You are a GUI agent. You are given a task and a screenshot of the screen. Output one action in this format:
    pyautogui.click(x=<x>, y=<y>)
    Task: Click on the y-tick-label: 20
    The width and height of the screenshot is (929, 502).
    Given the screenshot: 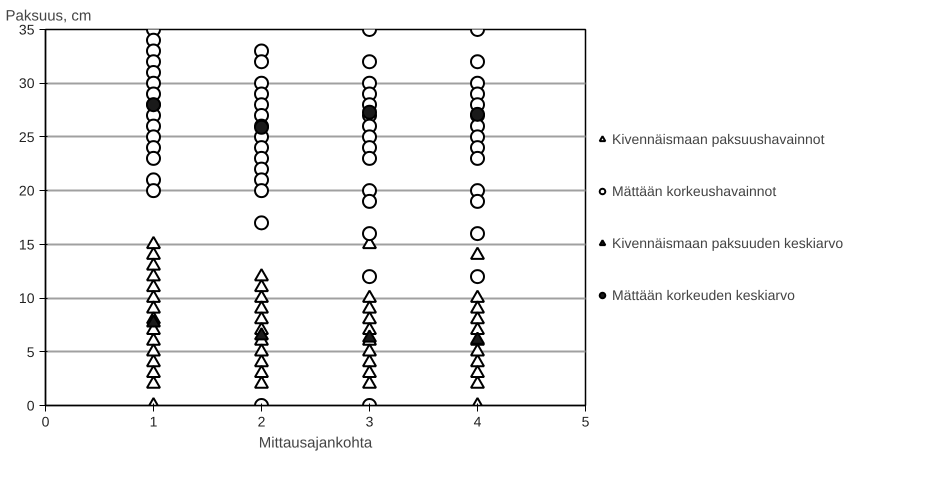 What is the action you would take?
    pyautogui.click(x=26, y=190)
    